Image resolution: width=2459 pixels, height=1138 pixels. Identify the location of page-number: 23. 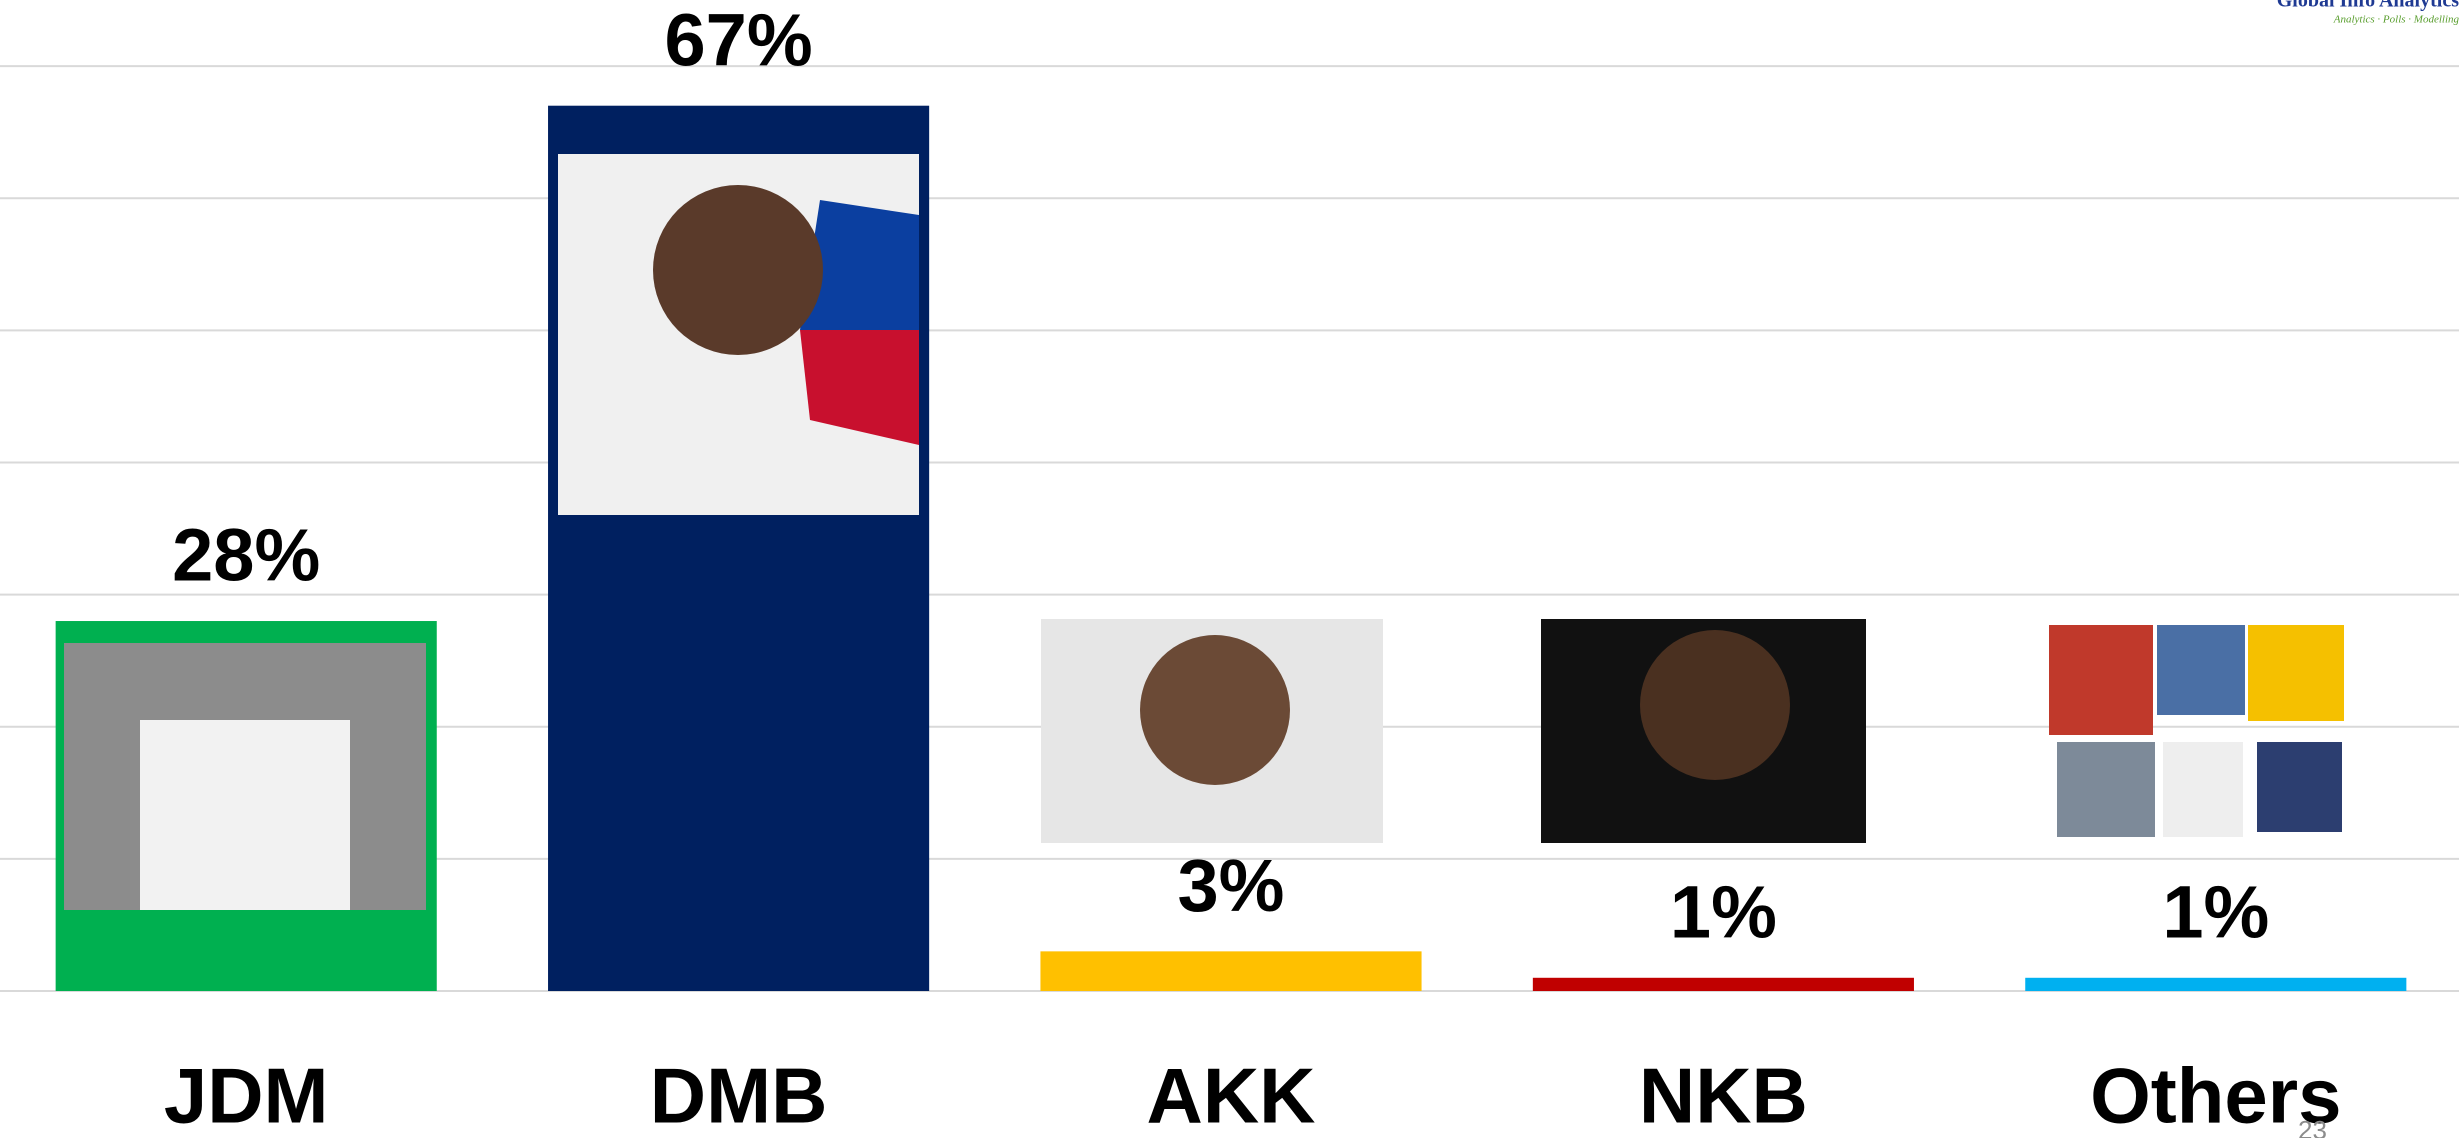
(2312, 1126).